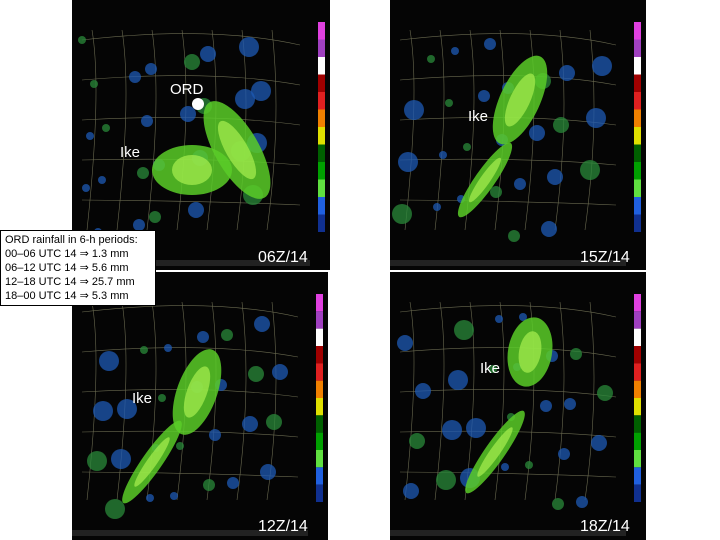  Describe the element at coordinates (283, 526) in the screenshot. I see `time-label: 12Z/14` at that location.